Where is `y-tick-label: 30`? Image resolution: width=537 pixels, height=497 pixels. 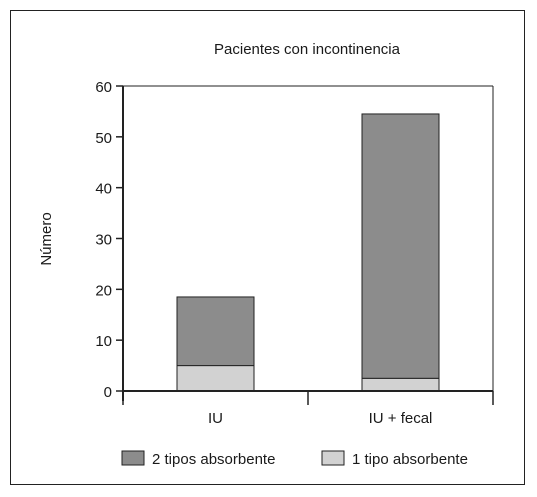 y-tick-label: 30 is located at coordinates (103, 240).